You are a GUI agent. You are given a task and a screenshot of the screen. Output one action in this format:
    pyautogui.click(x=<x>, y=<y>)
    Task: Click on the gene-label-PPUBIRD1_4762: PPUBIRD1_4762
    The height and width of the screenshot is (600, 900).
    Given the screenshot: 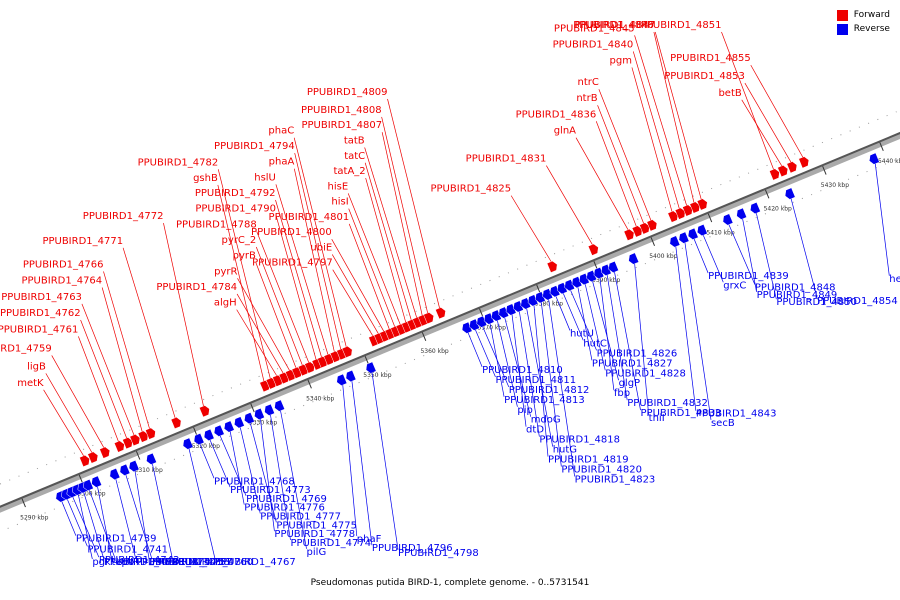 What is the action you would take?
    pyautogui.click(x=40, y=313)
    